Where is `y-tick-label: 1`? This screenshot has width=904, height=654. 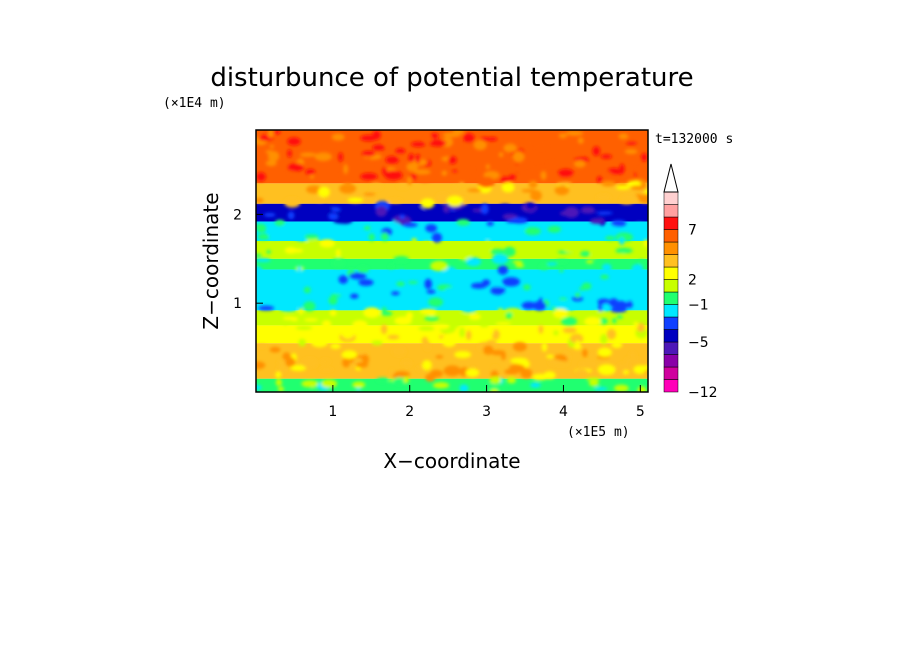 y-tick-label: 1 is located at coordinates (237, 304).